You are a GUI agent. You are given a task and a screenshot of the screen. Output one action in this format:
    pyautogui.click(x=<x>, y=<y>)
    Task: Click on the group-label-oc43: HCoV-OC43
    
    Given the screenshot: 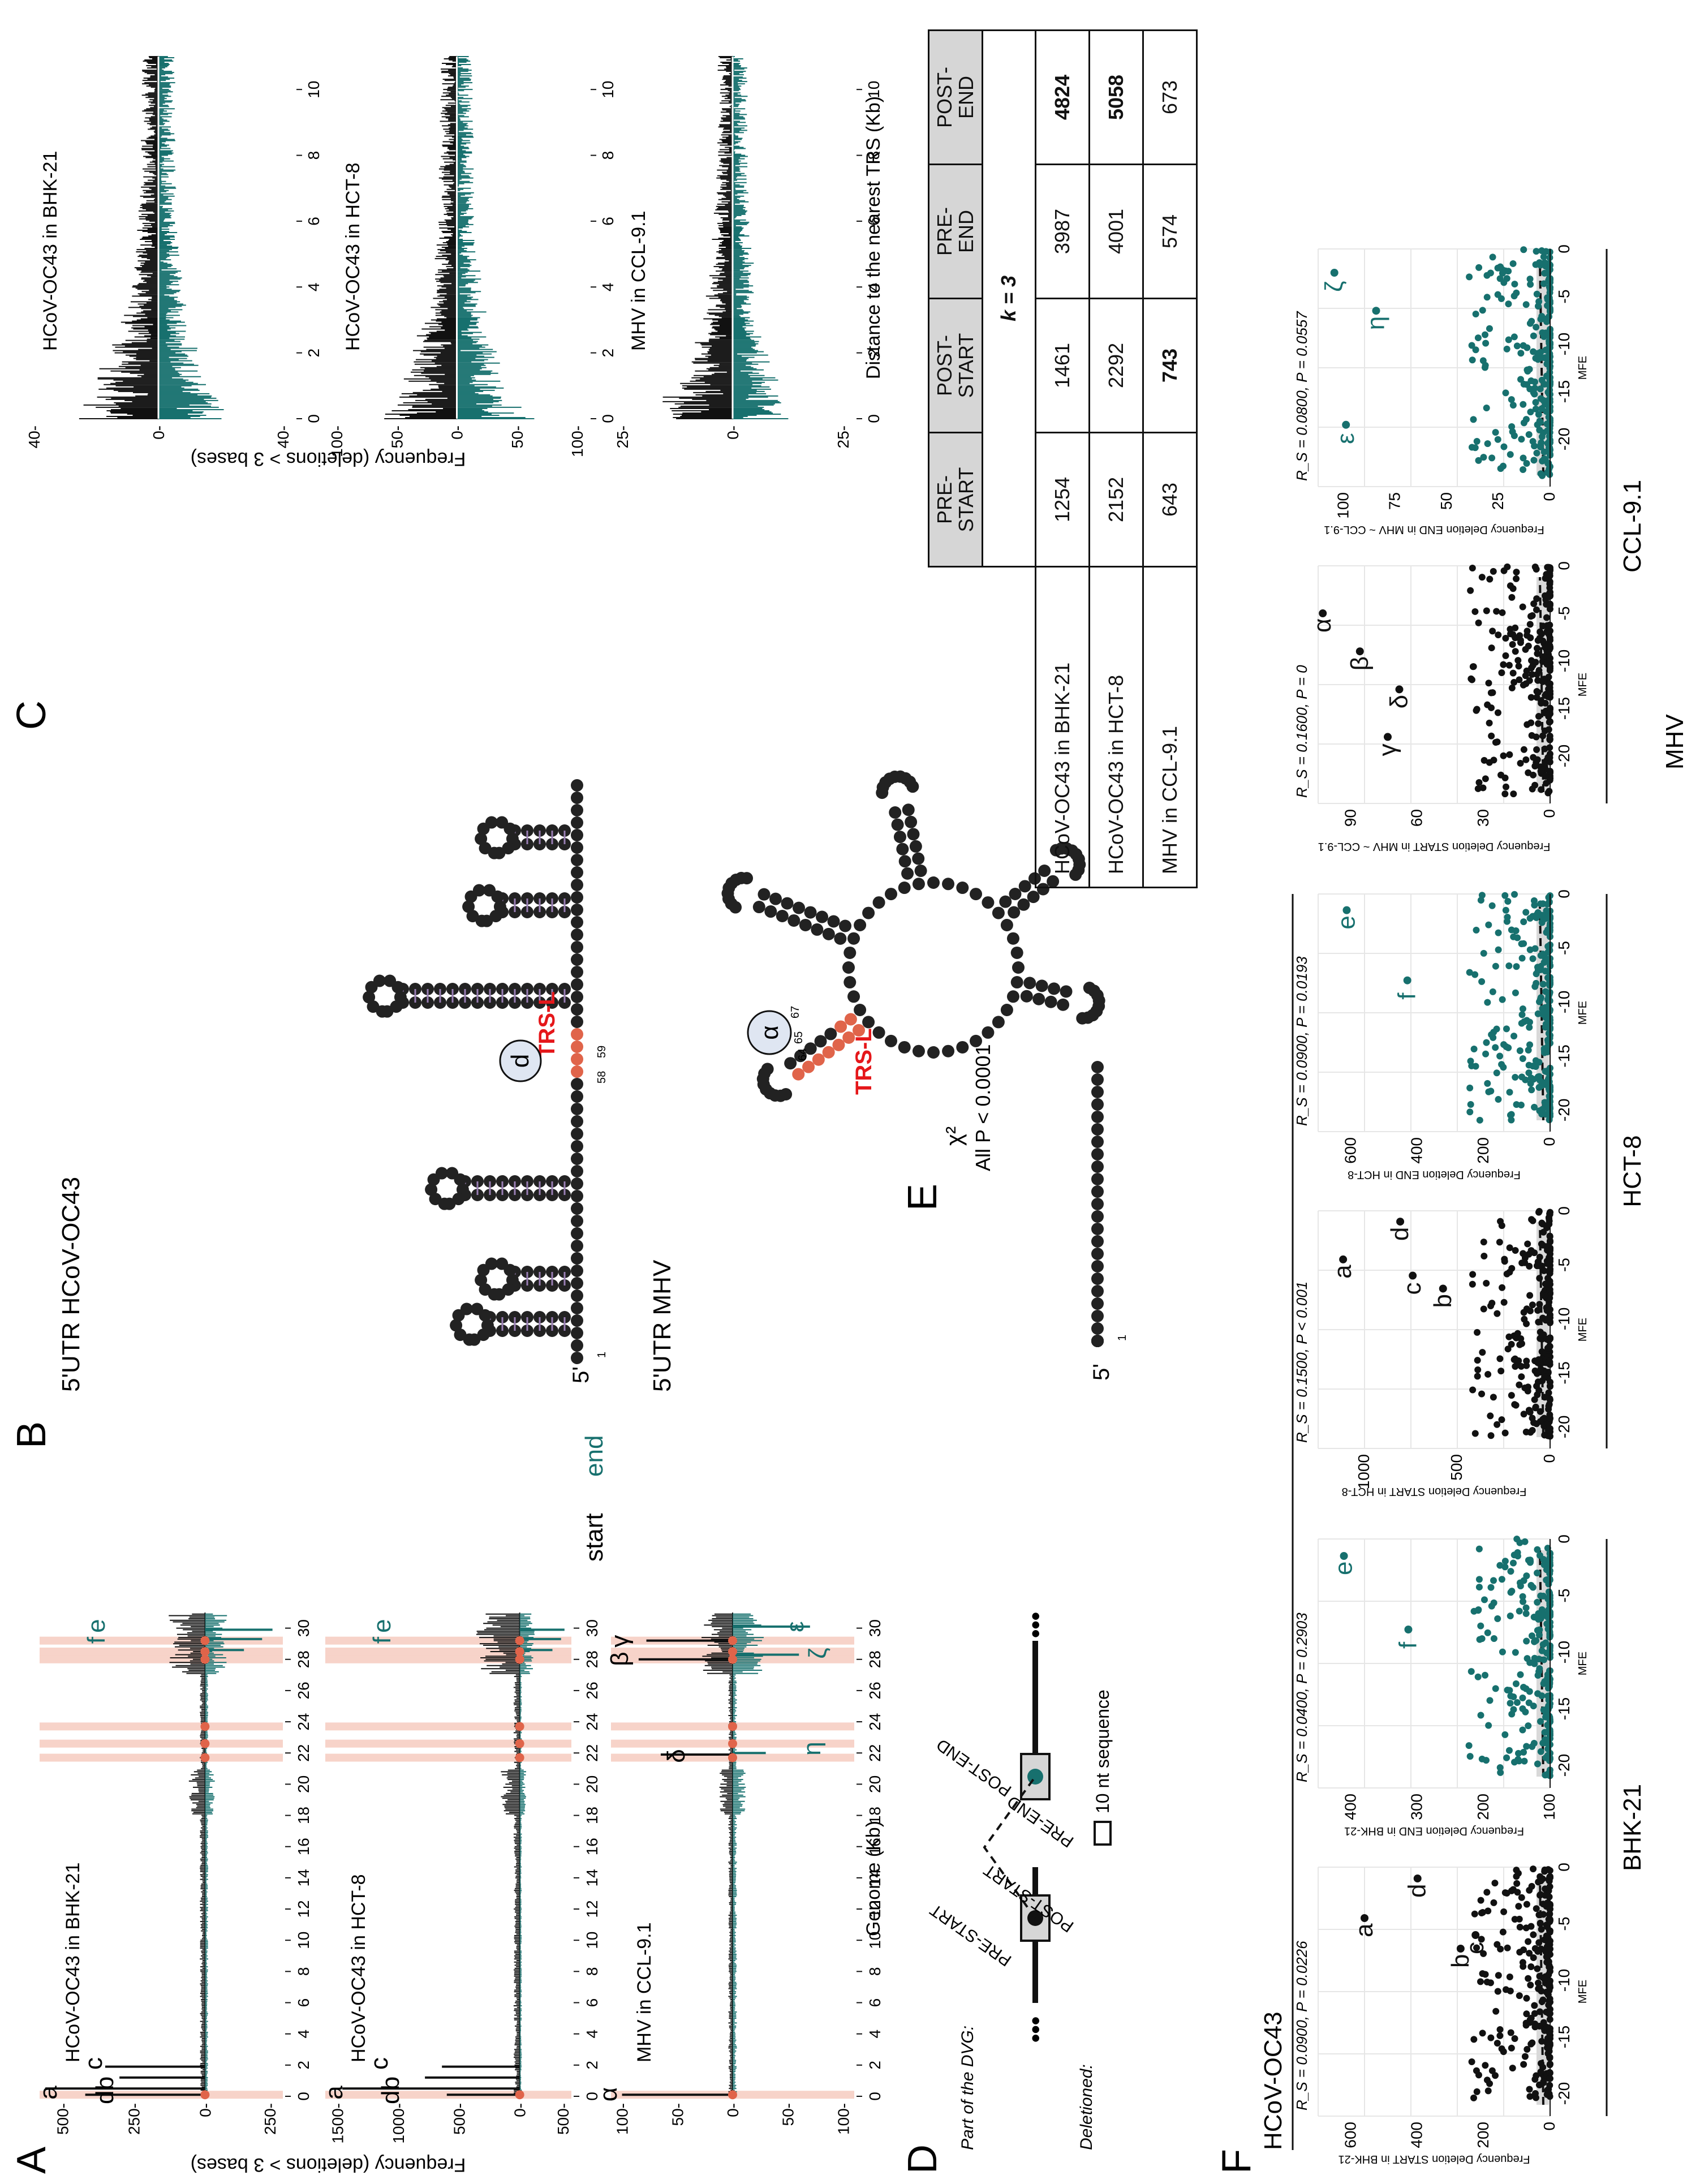 What is the action you would take?
    pyautogui.click(x=1273, y=2080)
    